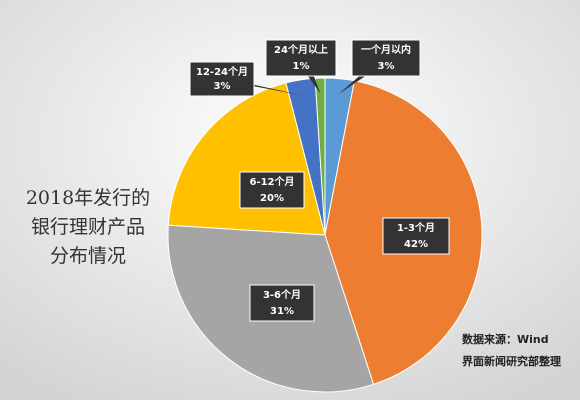 This screenshot has width=580, height=400. I want to click on value-label: 20%, so click(272, 198).